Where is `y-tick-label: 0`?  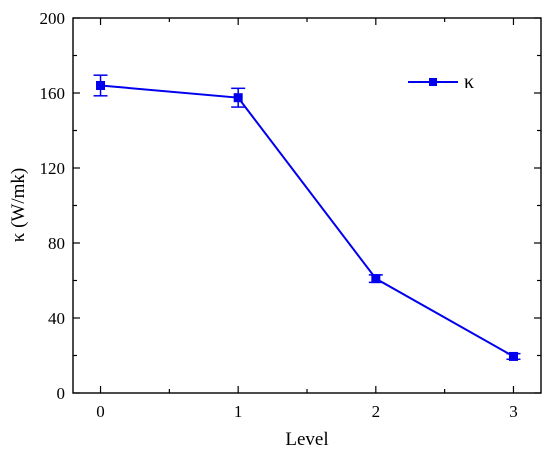 y-tick-label: 0 is located at coordinates (61, 393).